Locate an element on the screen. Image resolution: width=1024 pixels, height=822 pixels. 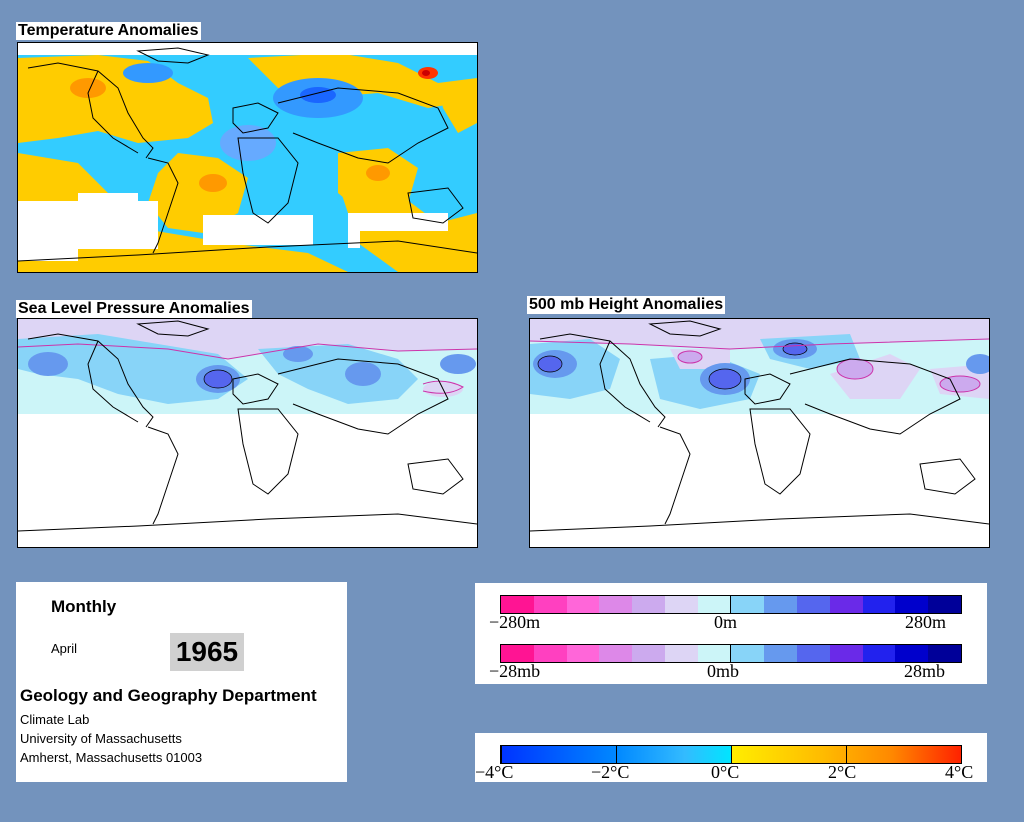
temp-legend-label-3: 2°C is located at coordinates (842, 772).